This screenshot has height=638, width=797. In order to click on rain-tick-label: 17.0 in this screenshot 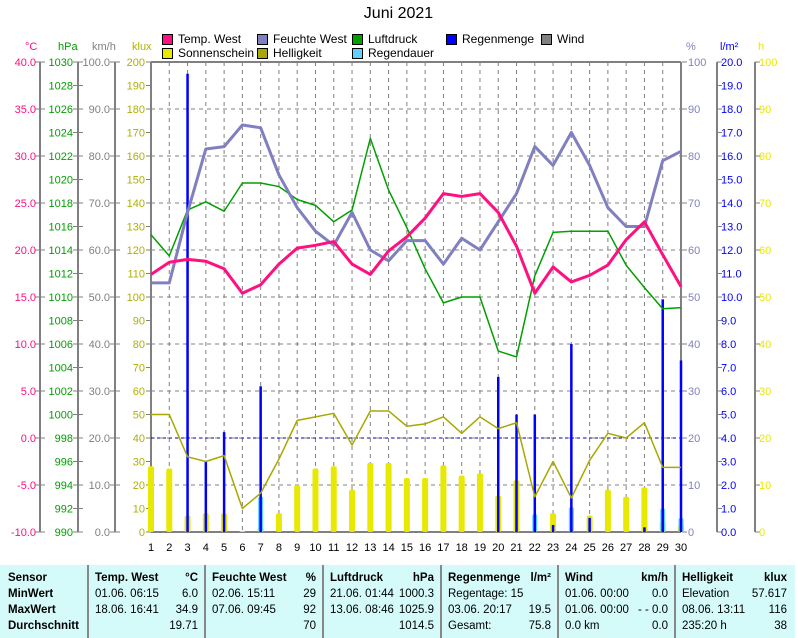, I will do `click(731, 134)`.